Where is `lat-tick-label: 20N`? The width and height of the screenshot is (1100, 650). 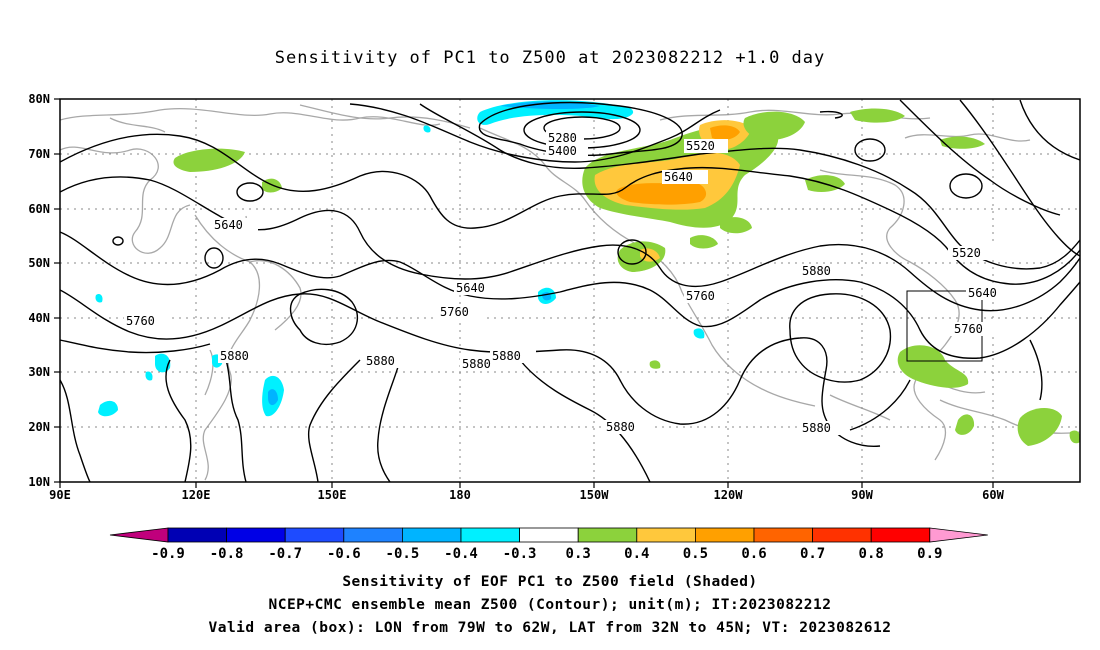
lat-tick-label: 20N is located at coordinates (39, 427).